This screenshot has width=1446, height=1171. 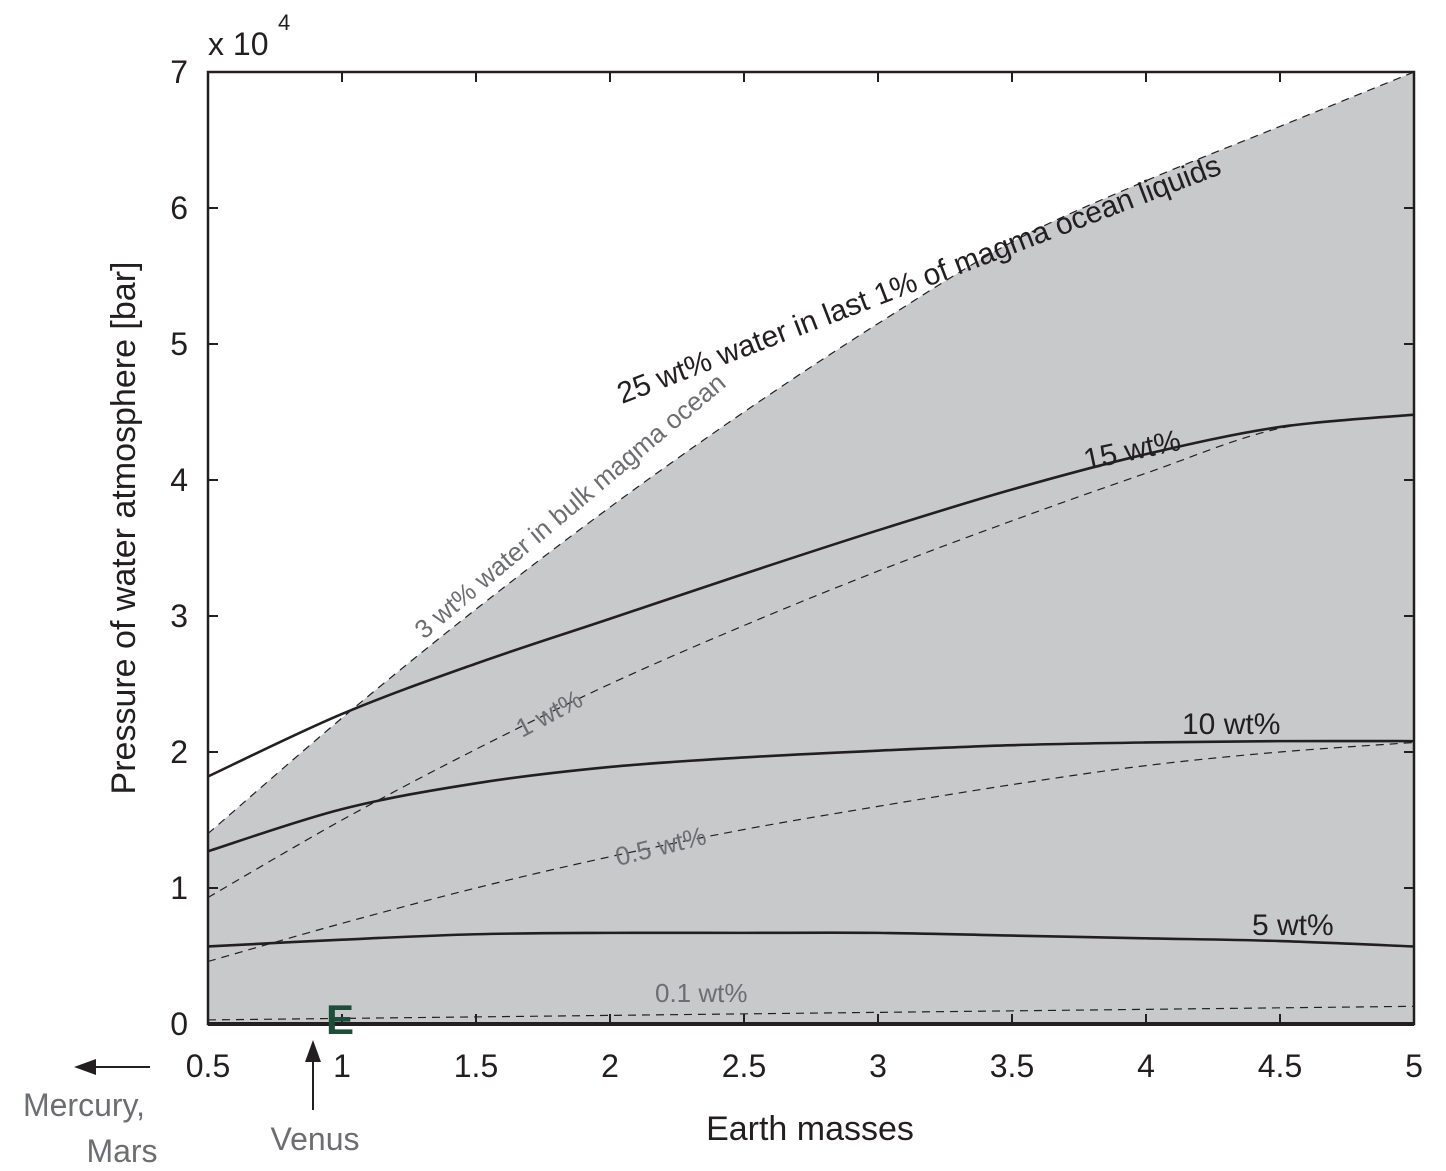 I want to click on x-tick-label: 5, so click(x=1414, y=1066).